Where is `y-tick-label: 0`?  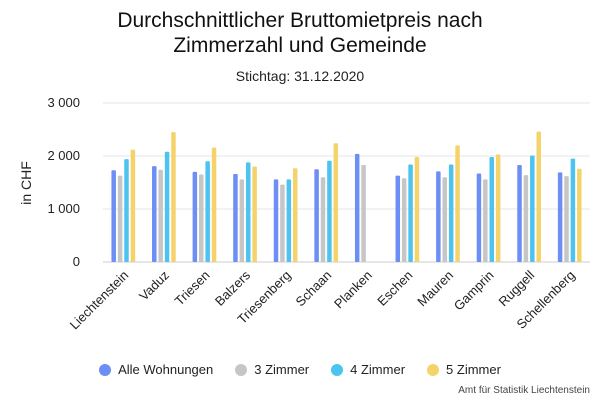
y-tick-label: 0 is located at coordinates (76, 261).